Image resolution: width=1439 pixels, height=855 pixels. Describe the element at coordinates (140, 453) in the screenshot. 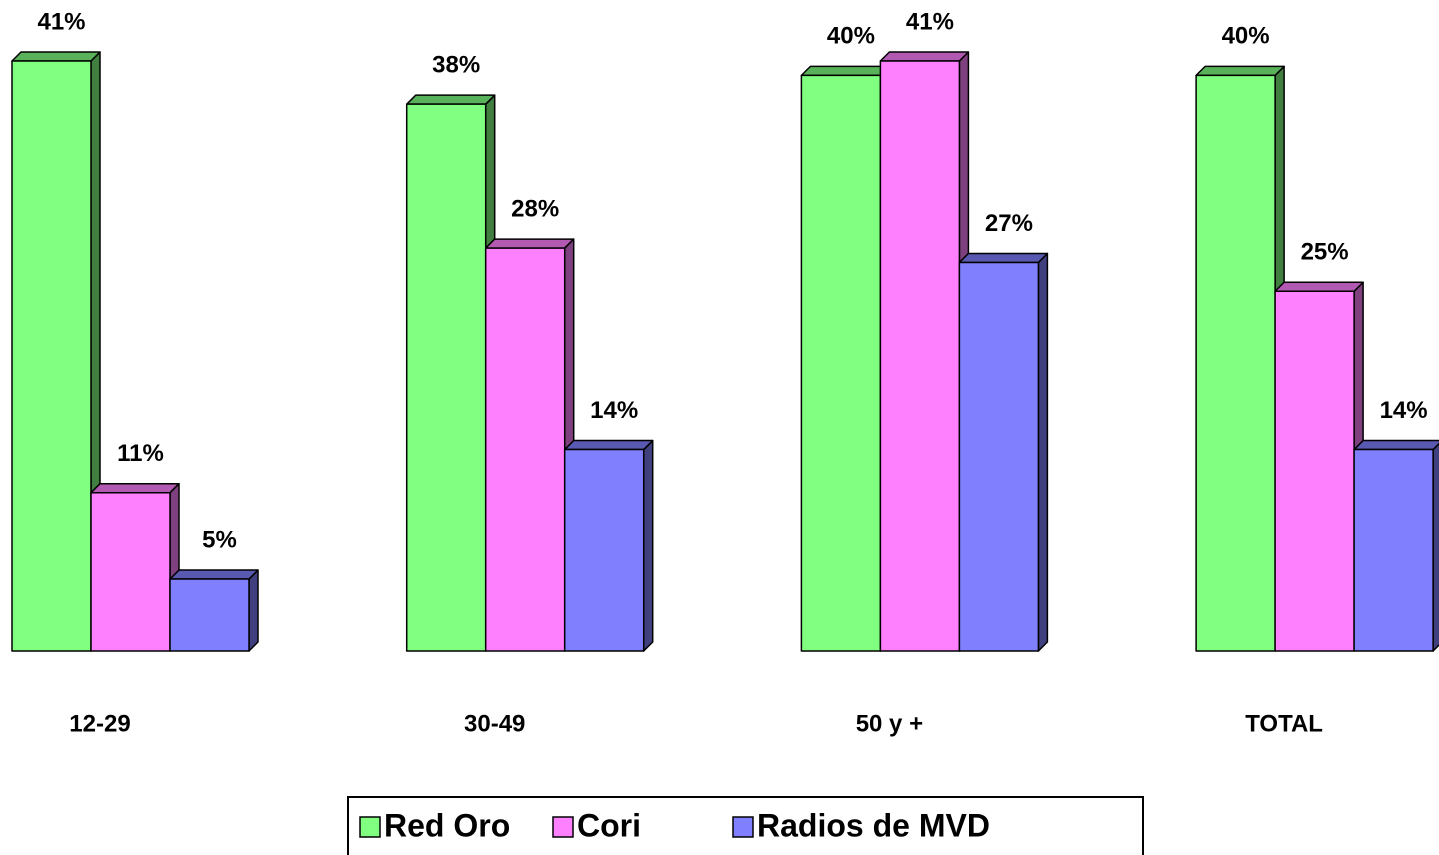

I see `value-label: 11%` at that location.